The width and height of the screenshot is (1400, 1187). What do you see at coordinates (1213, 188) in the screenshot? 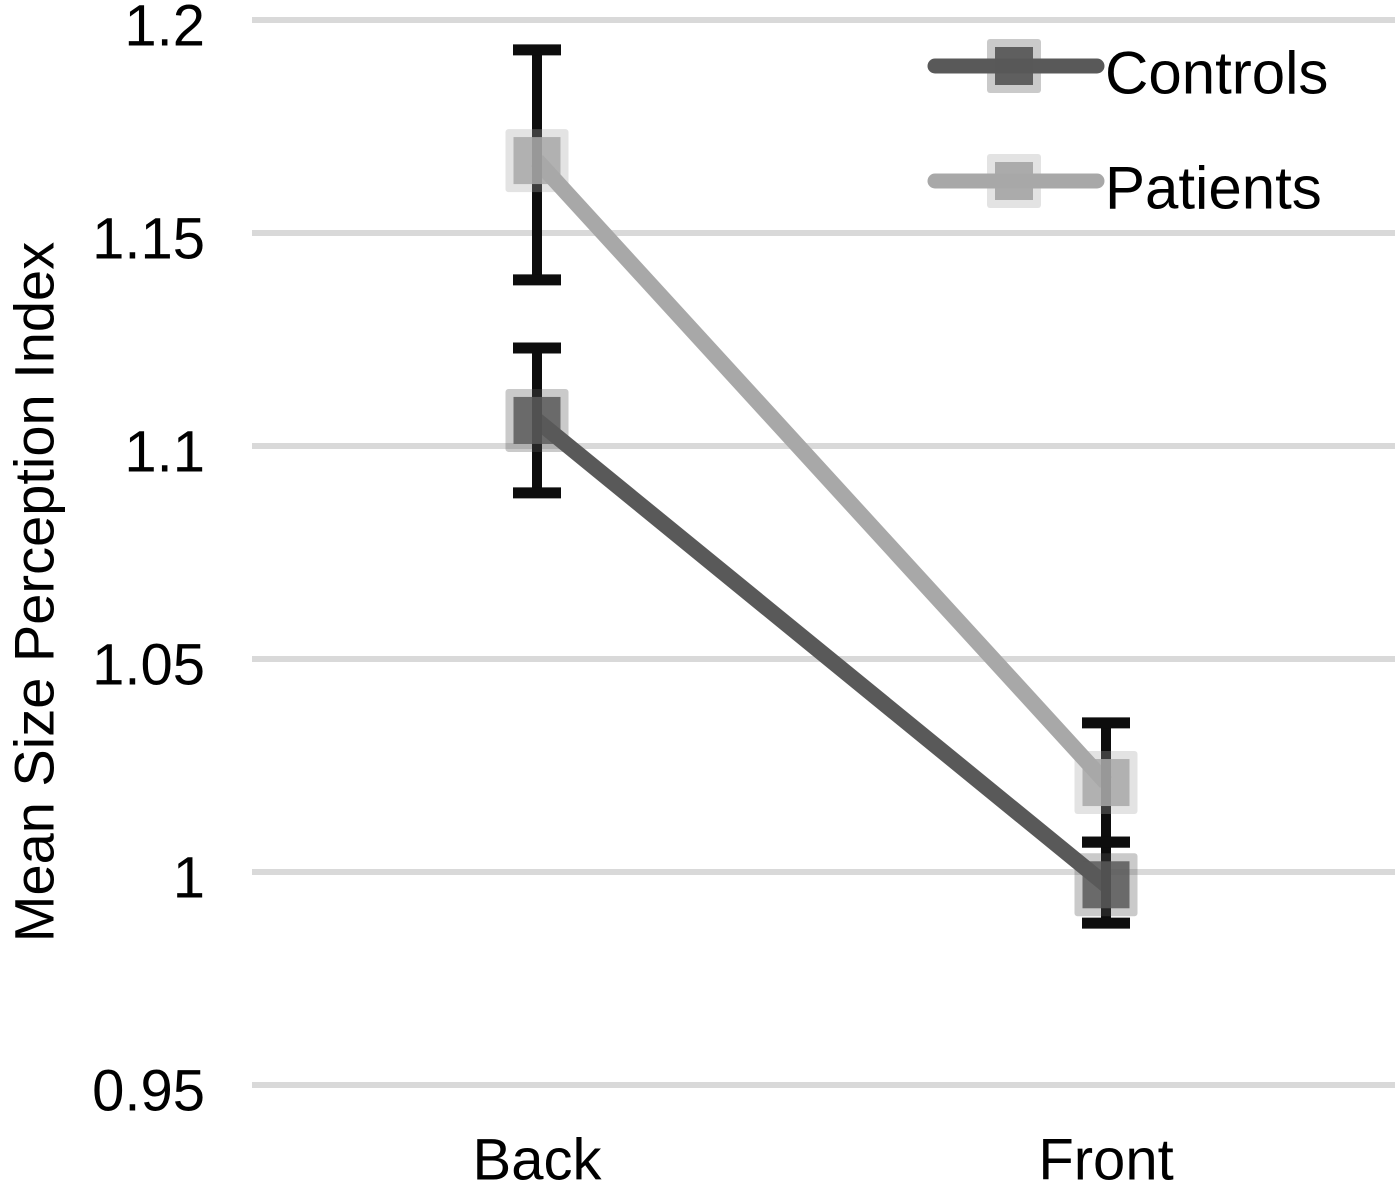
I see `legend-label-patients: Patients` at bounding box center [1213, 188].